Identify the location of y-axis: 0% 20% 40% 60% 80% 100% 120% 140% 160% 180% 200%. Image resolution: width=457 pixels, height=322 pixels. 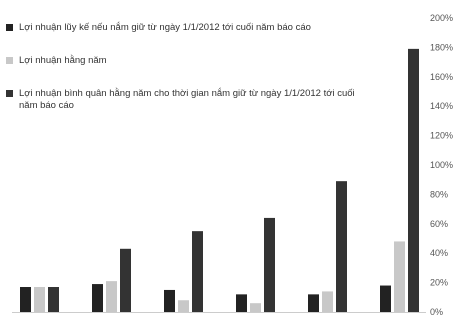
(441, 165).